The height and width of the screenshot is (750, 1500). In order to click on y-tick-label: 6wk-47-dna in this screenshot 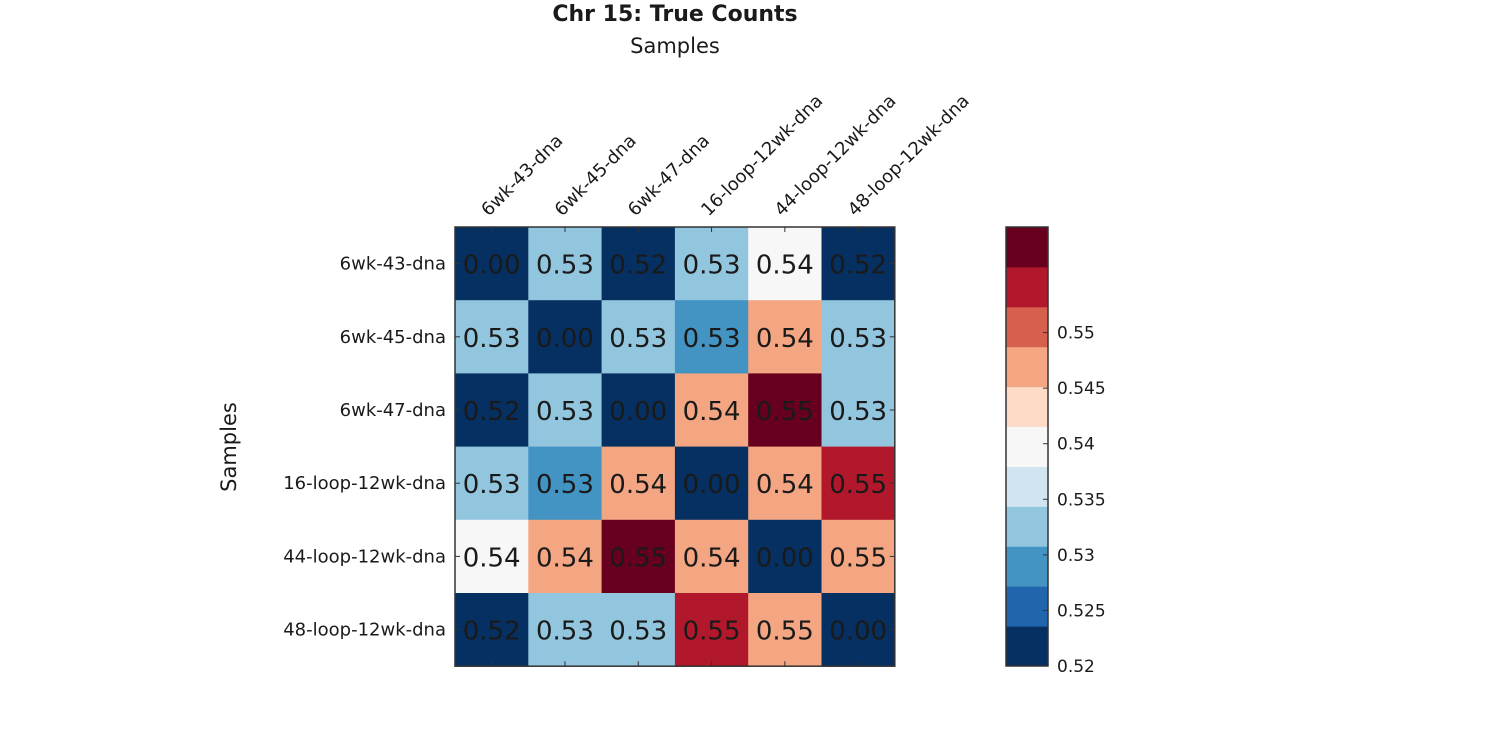, I will do `click(393, 410)`.